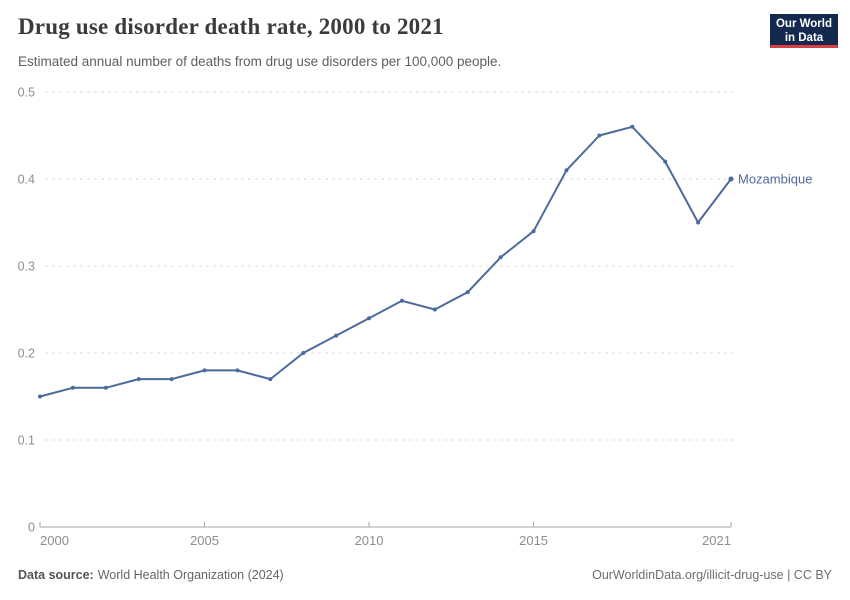 This screenshot has width=850, height=600. What do you see at coordinates (26, 180) in the screenshot?
I see `y-axis-label: 0.4` at bounding box center [26, 180].